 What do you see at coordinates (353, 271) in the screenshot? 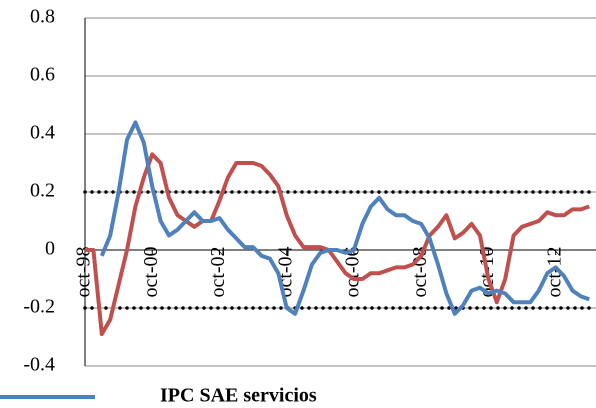
I see `x-tick-label: oct-06` at bounding box center [353, 271].